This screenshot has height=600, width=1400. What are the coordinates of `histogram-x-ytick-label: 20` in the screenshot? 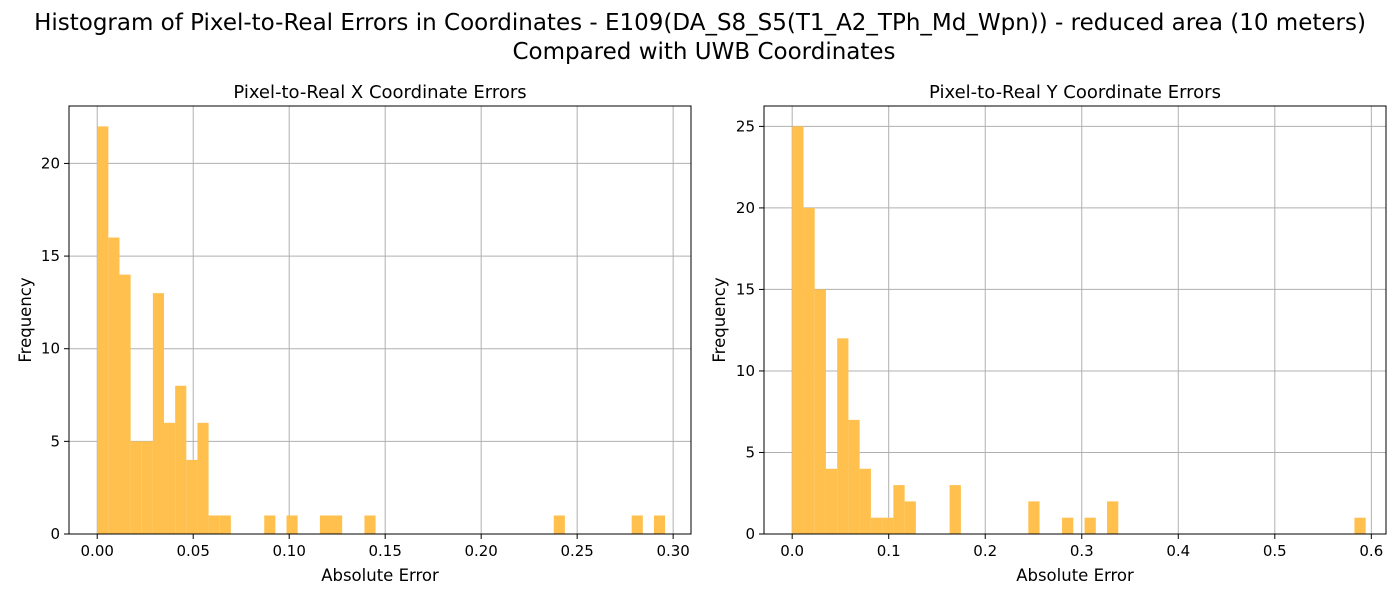 It's located at (50, 163).